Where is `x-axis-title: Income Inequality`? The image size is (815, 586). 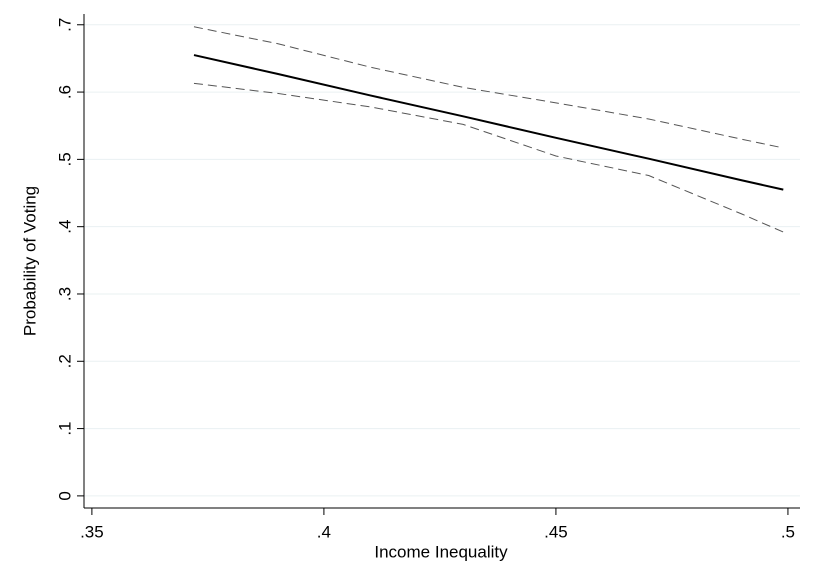
x-axis-title: Income Inequality is located at coordinates (441, 551).